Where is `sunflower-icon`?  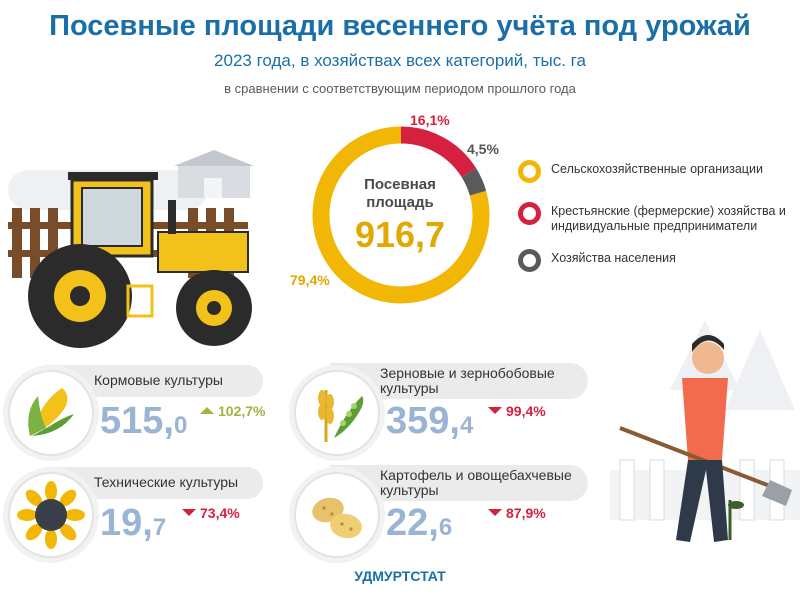 sunflower-icon is located at coordinates (51, 515).